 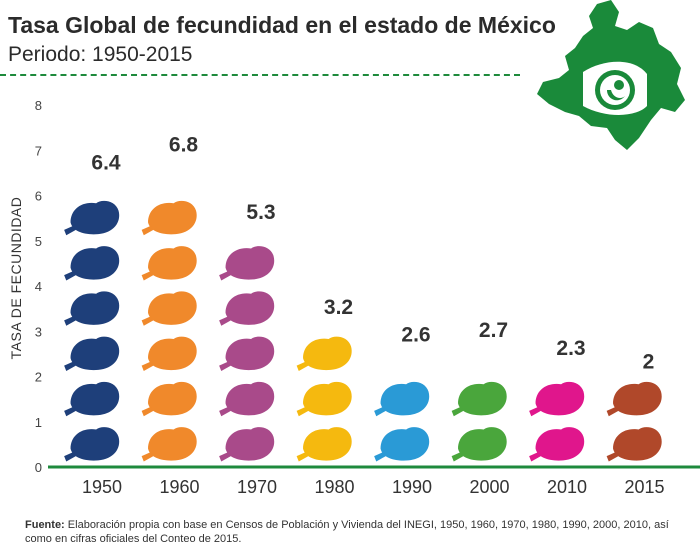 I want to click on data-label: 2, so click(x=649, y=362).